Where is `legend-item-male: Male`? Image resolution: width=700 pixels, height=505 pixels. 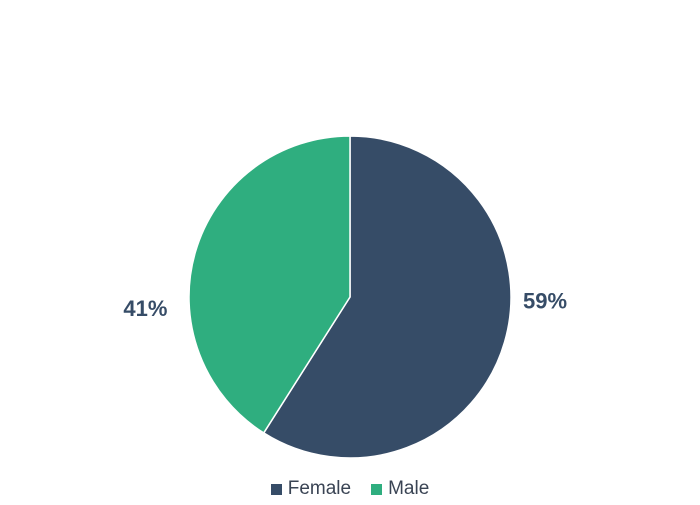
legend-item-male: Male is located at coordinates (400, 489).